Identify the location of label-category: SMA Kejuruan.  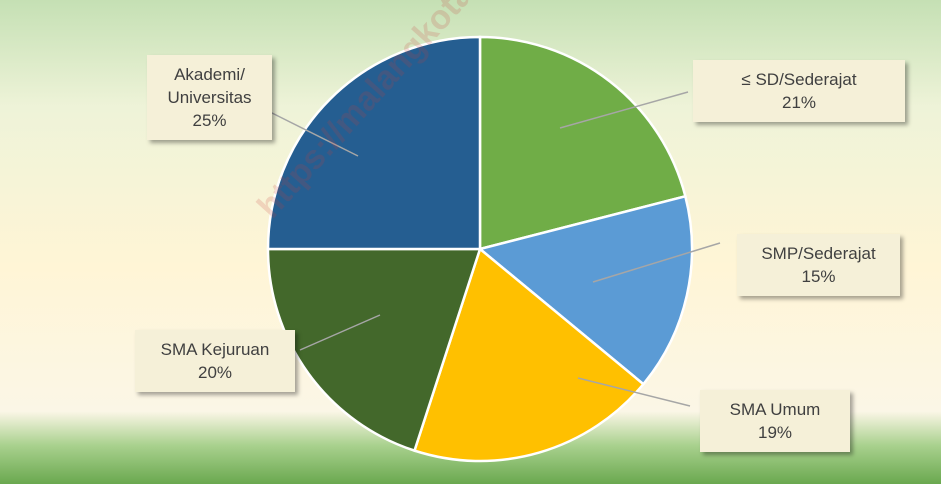
(215, 349).